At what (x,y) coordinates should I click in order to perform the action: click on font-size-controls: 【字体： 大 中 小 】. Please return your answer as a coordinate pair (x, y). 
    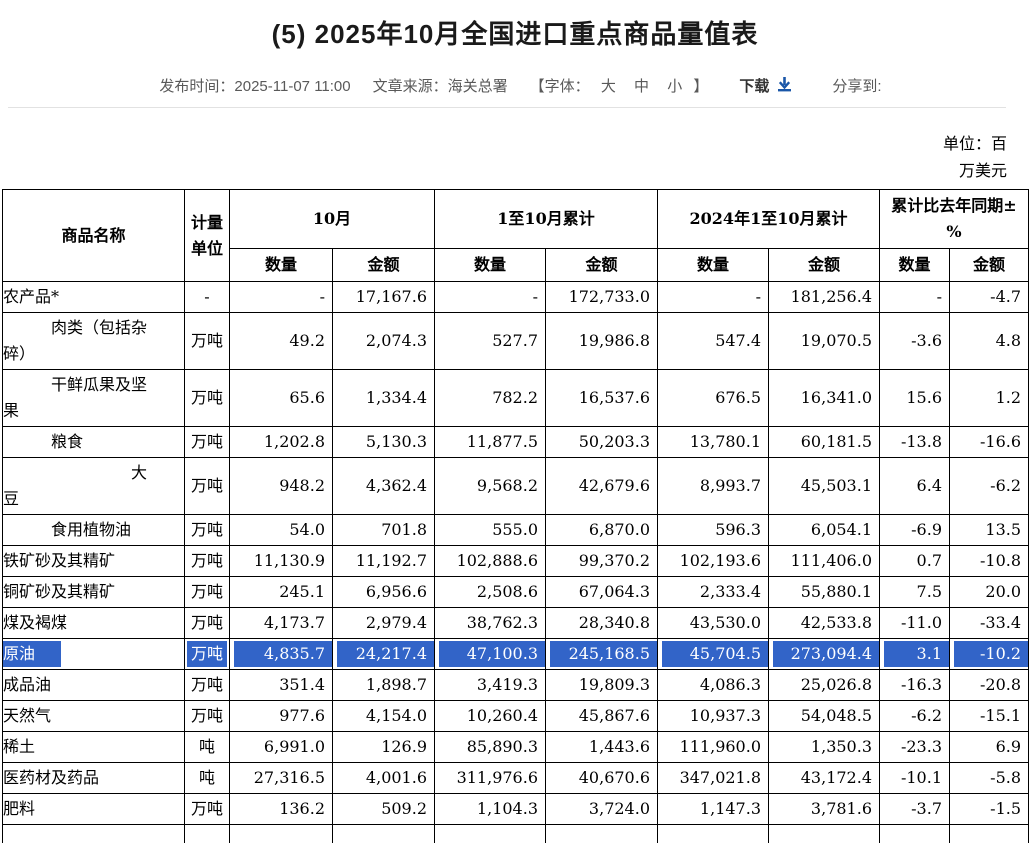
    Looking at the image, I should click on (619, 85).